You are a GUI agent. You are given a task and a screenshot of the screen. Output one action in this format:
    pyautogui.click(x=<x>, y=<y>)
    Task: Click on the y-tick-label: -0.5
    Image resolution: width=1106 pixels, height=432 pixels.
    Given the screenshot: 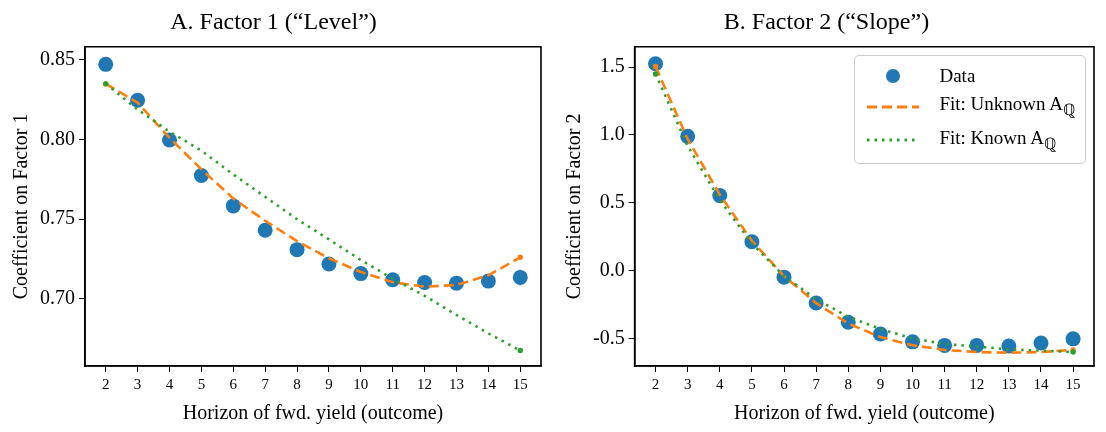 What is the action you would take?
    pyautogui.click(x=608, y=336)
    